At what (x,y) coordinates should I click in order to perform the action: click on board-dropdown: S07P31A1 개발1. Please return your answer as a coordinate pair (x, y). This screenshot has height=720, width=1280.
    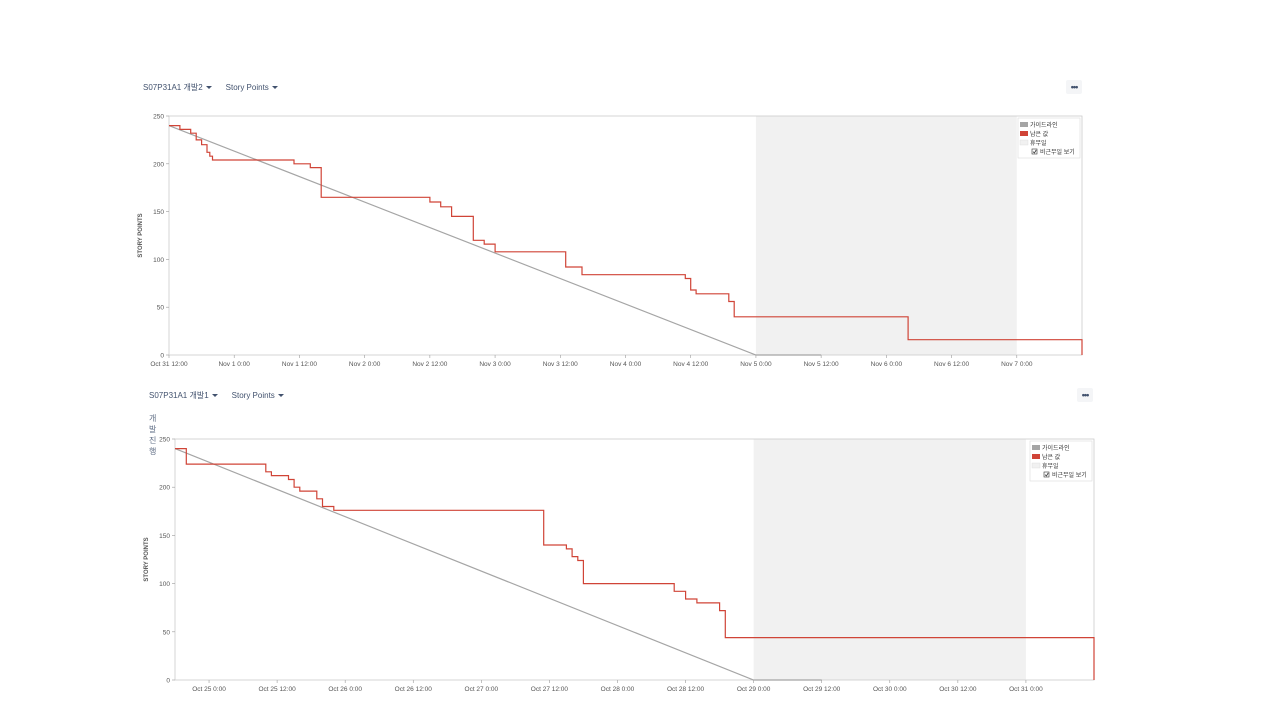
    Looking at the image, I should click on (183, 395).